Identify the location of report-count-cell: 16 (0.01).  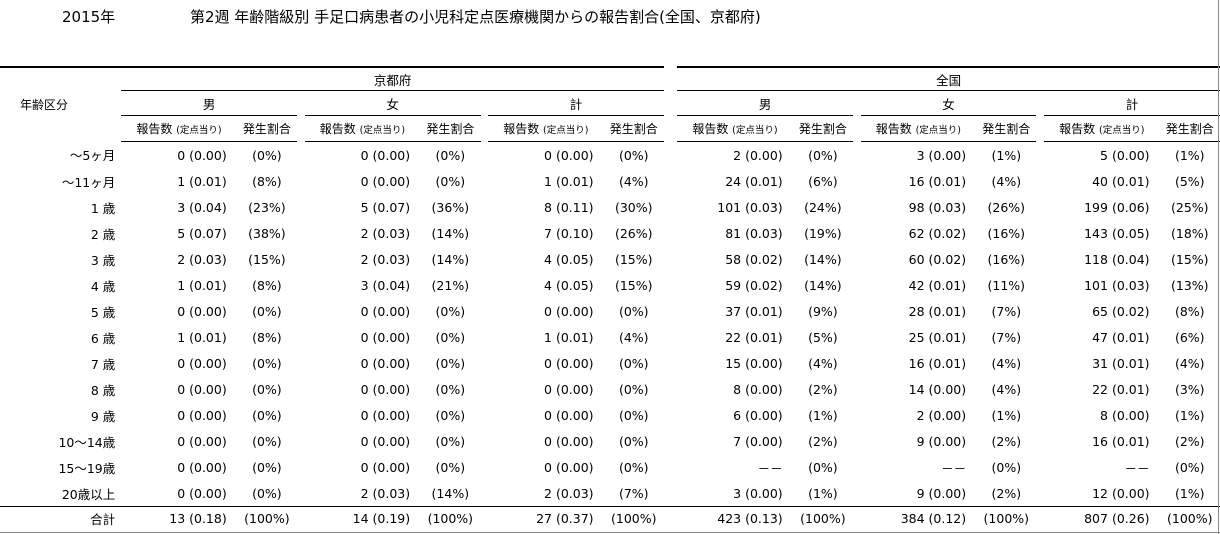
(1121, 441).